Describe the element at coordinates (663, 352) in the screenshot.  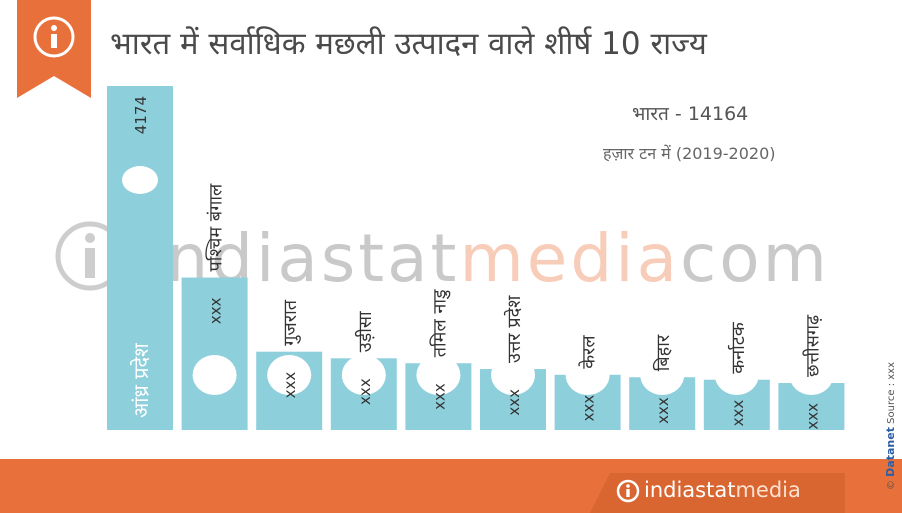
I see `category-label: बिहार` at that location.